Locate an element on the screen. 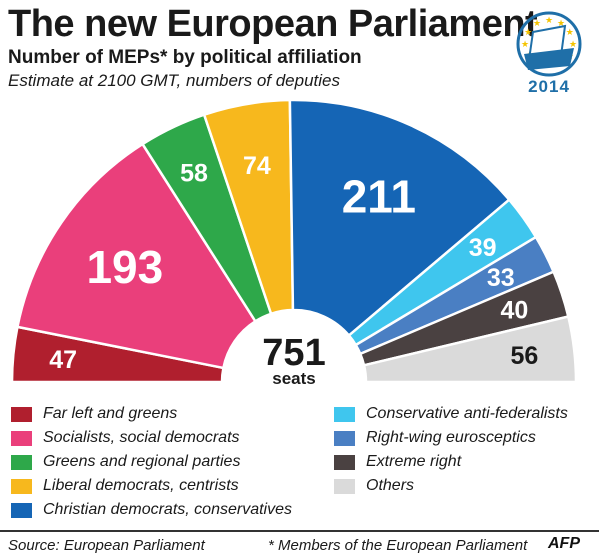  legend-item-christian-democrats-conservatives: Christian democrats, conservatives is located at coordinates (151, 510).